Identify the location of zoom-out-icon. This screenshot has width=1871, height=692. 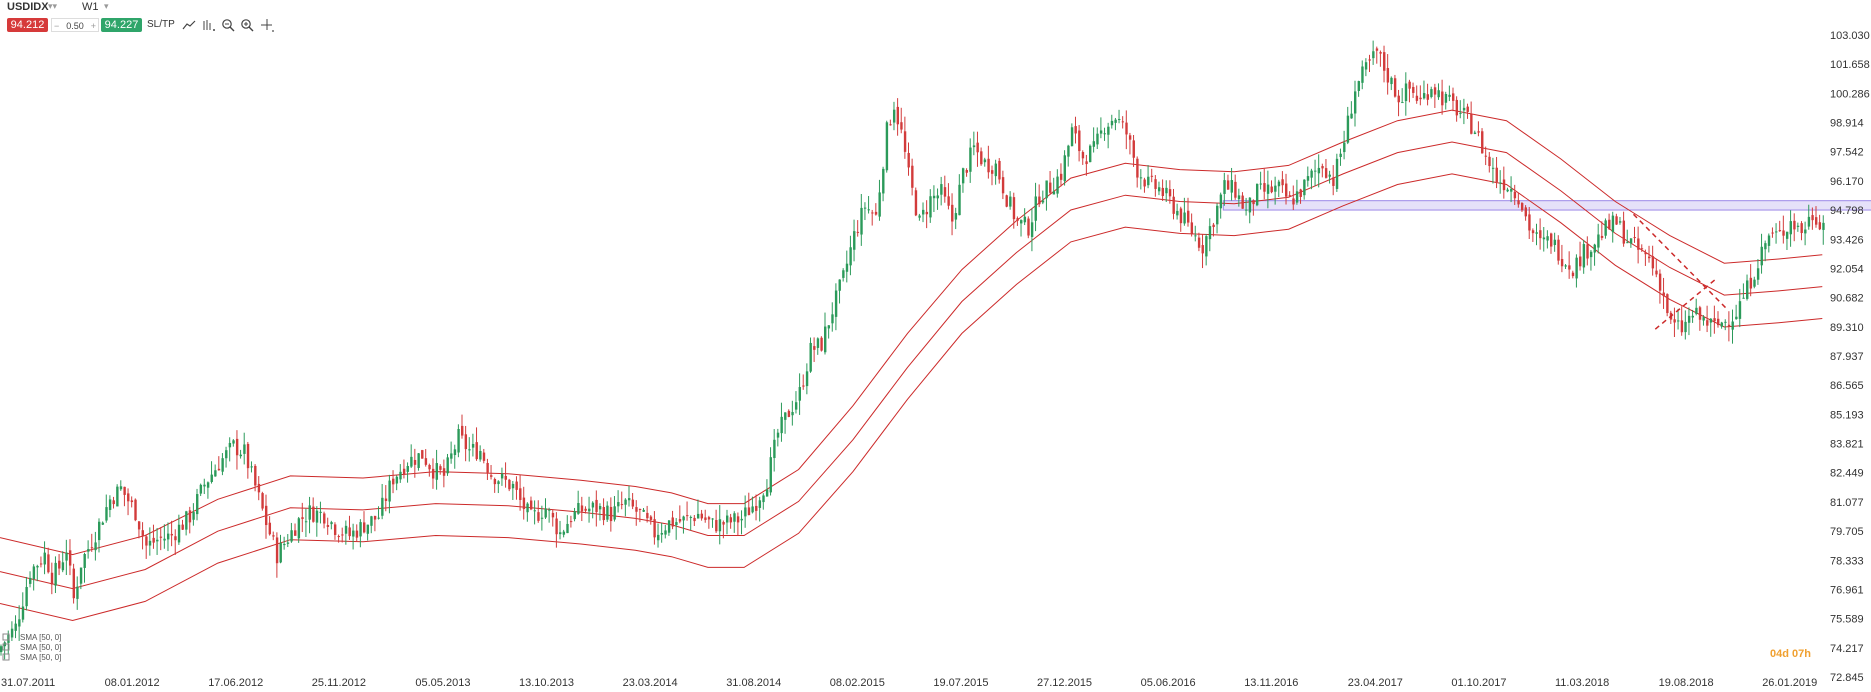
(228, 25).